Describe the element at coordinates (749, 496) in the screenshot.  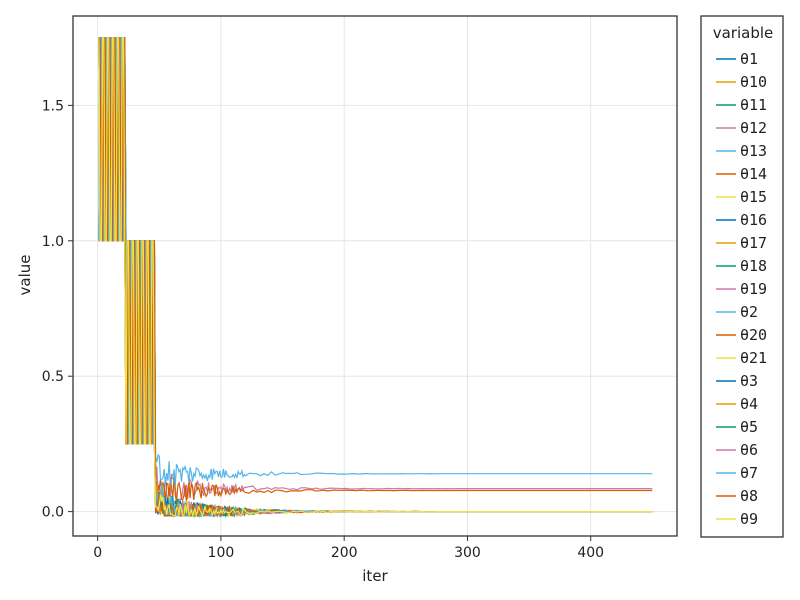
I see `legend-label: θ8` at that location.